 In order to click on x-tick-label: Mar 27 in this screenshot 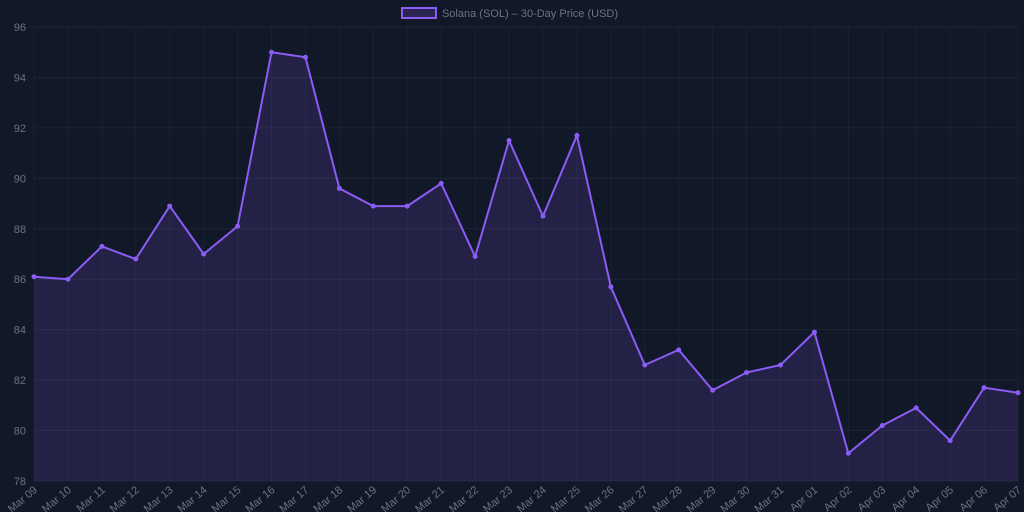, I will do `click(634, 498)`.